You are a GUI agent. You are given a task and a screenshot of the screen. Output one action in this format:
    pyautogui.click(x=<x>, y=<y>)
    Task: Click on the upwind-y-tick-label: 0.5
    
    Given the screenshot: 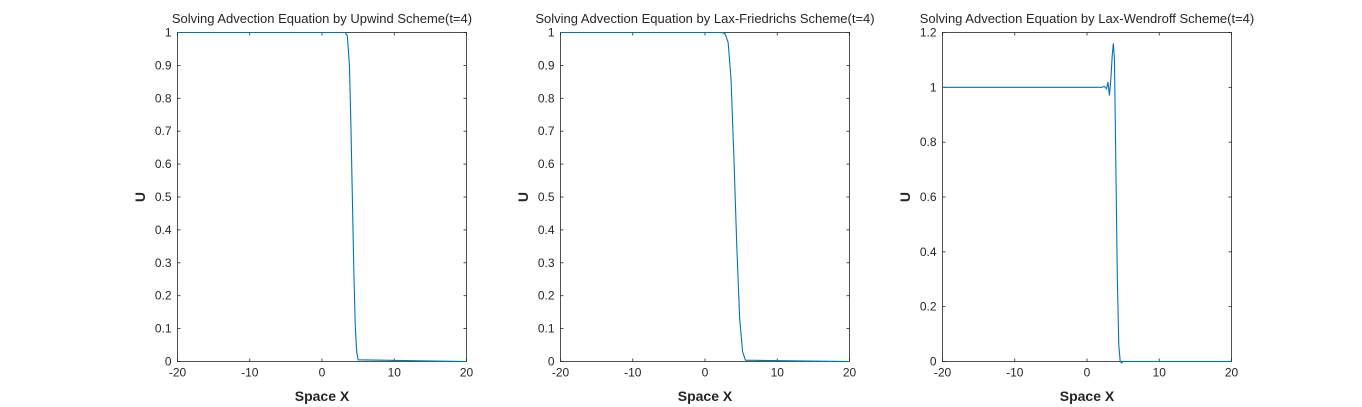 What is the action you would take?
    pyautogui.click(x=163, y=197)
    